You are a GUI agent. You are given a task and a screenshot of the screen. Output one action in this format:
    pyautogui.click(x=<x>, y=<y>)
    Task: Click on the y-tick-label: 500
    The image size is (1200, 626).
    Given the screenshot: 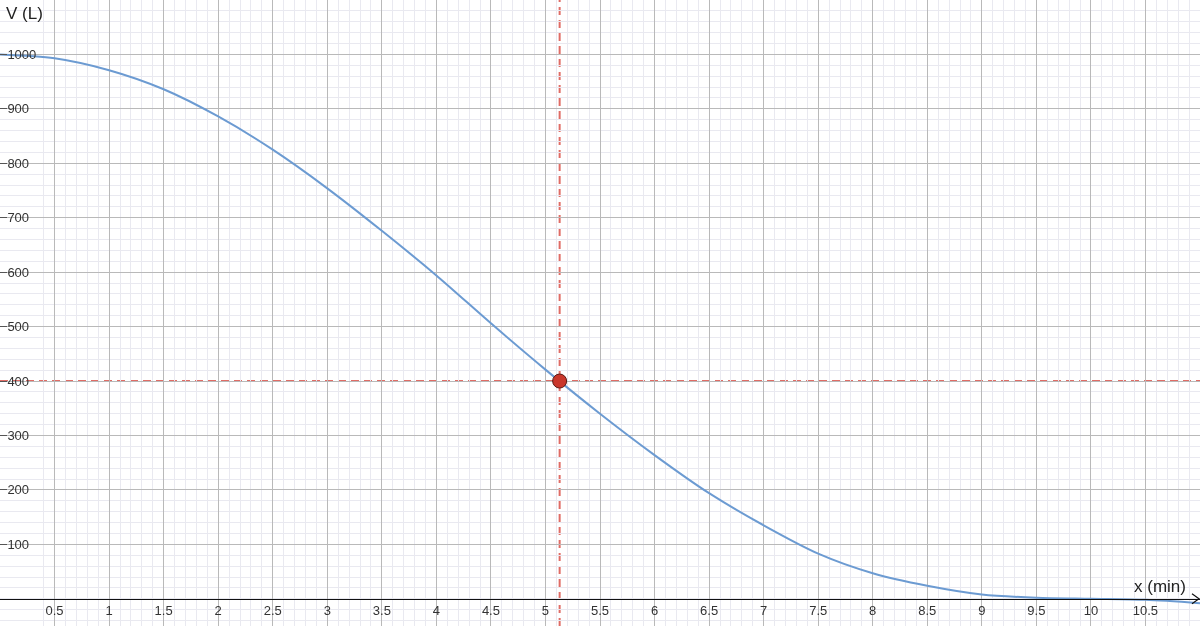 What is the action you would take?
    pyautogui.click(x=18, y=327)
    